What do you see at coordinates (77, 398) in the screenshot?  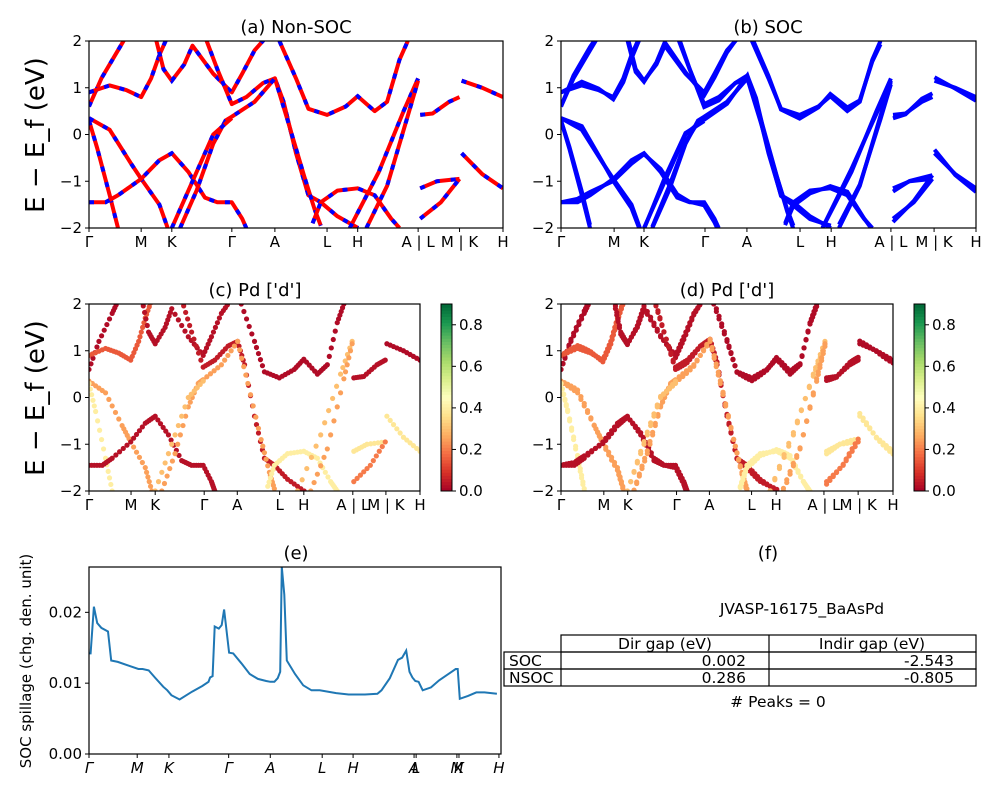 I see `y-tick-label: 0` at bounding box center [77, 398].